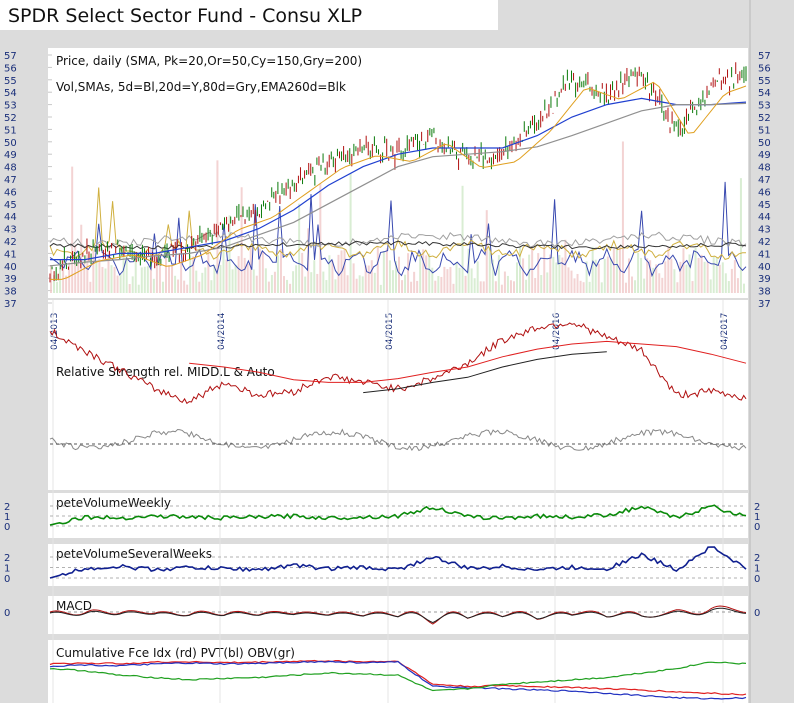 The width and height of the screenshot is (794, 703). Describe the element at coordinates (10, 304) in the screenshot. I see `price-ytick-left: 37` at that location.